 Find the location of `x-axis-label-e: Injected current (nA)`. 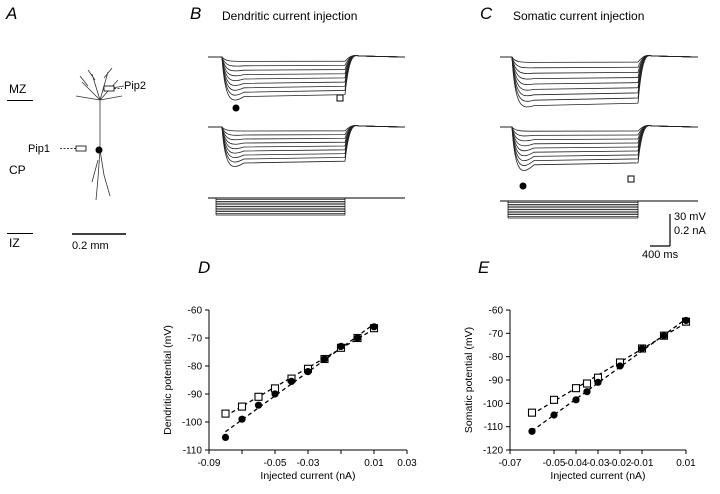

x-axis-label-e: Injected current (nA) is located at coordinates (597, 476).